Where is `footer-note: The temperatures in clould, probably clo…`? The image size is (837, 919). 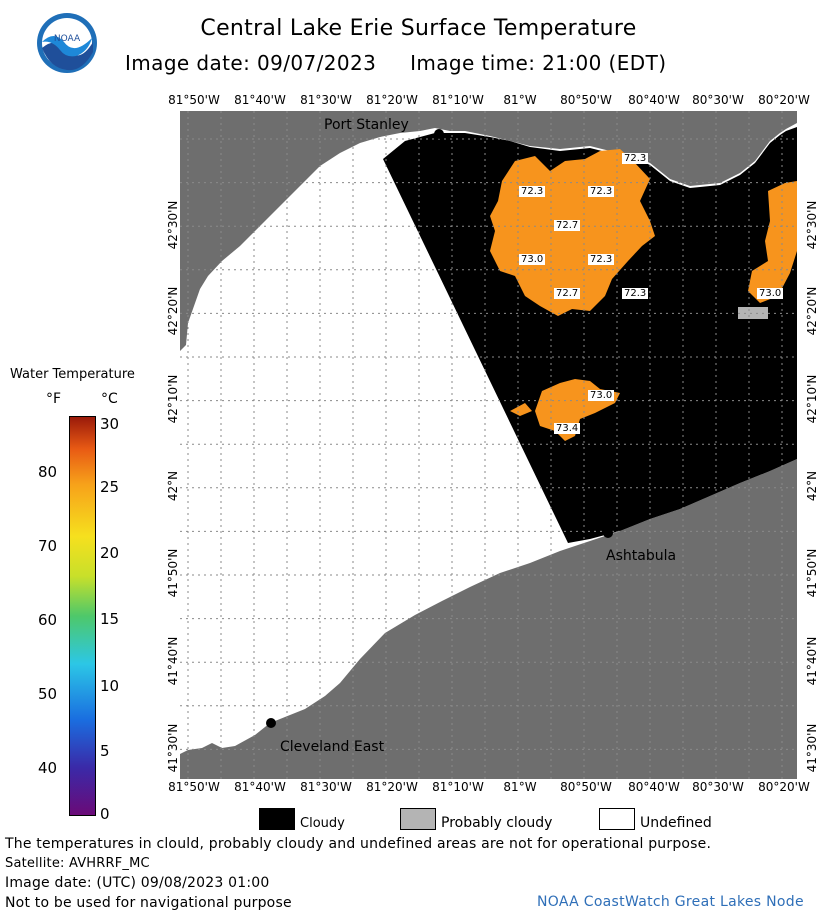
footer-note: The temperatures in clould, probably clo… is located at coordinates (358, 844).